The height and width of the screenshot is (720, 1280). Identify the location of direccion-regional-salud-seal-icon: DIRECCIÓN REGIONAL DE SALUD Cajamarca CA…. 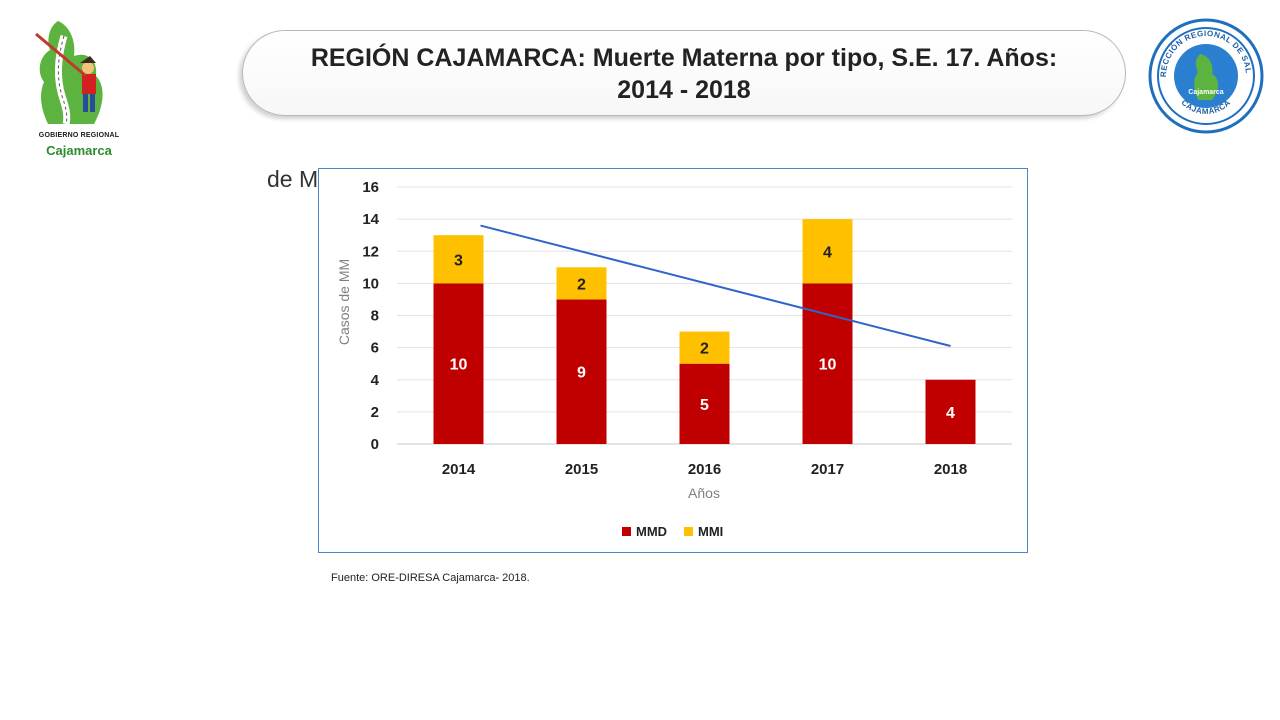
(1204, 72).